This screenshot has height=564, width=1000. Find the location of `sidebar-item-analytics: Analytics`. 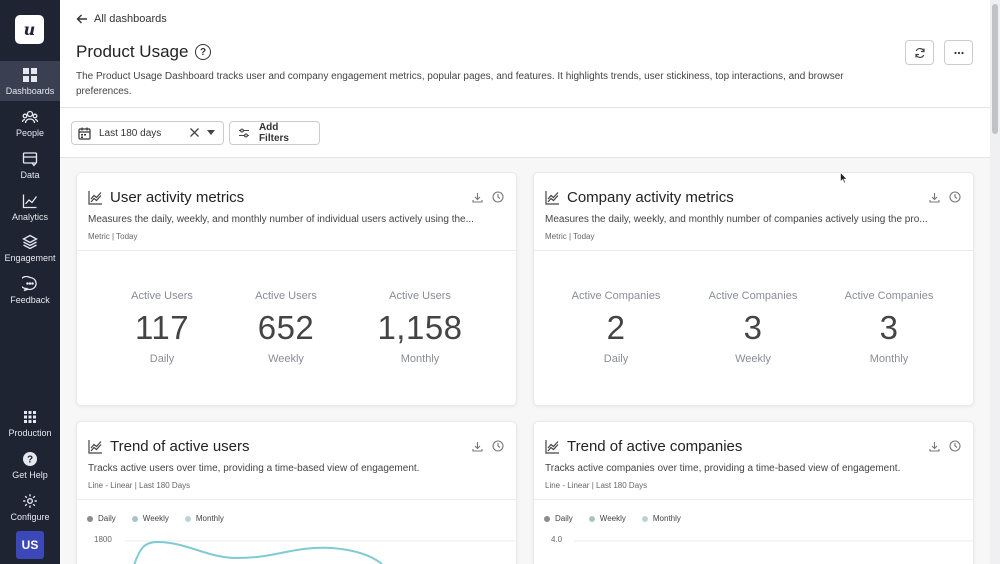

sidebar-item-analytics: Analytics is located at coordinates (30, 207).